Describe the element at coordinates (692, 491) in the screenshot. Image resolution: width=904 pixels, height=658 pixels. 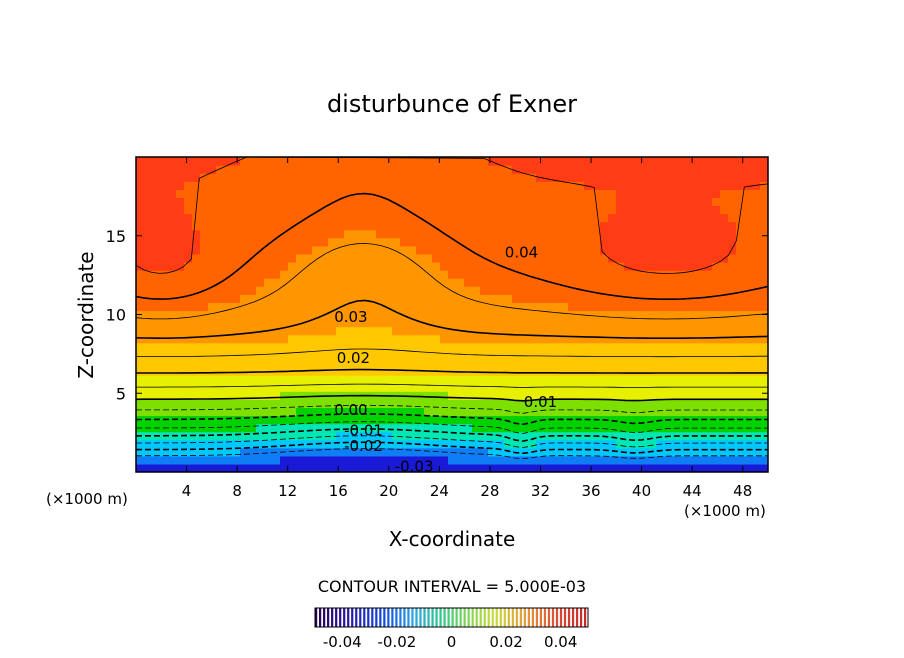
I see `x-tick-label: 44` at that location.